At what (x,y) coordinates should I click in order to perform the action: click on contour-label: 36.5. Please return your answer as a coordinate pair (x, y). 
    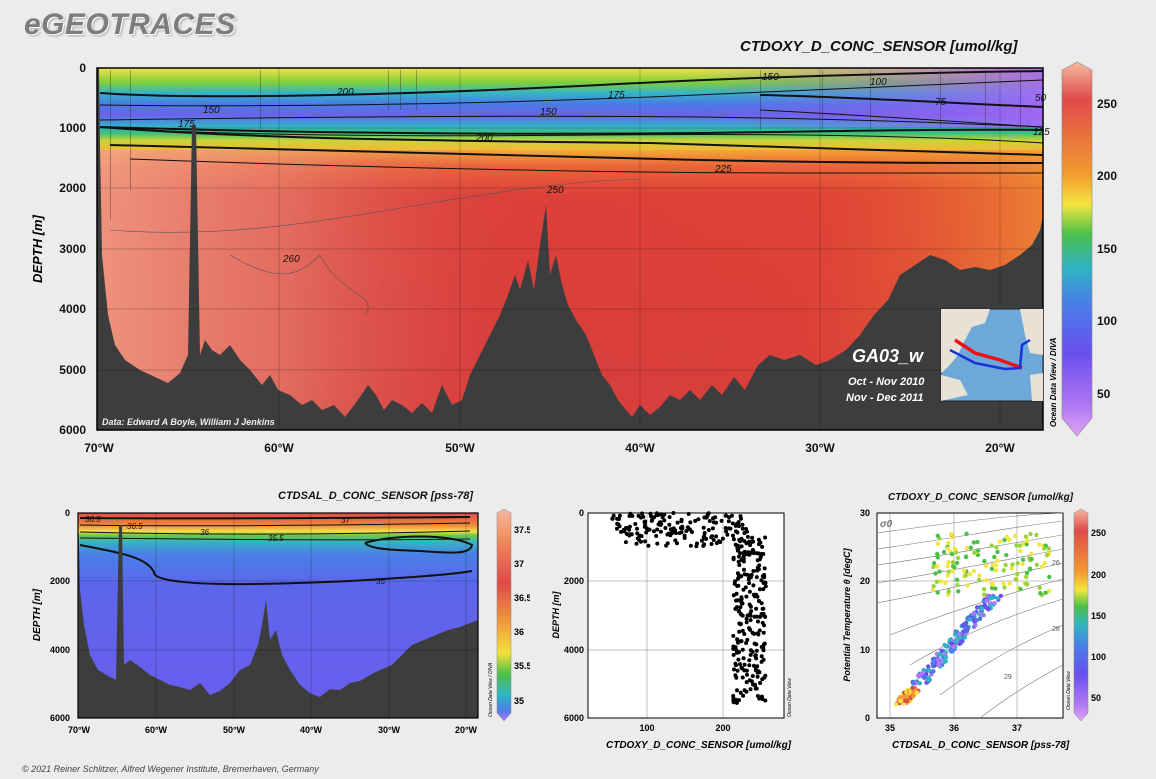
    Looking at the image, I should click on (93, 519).